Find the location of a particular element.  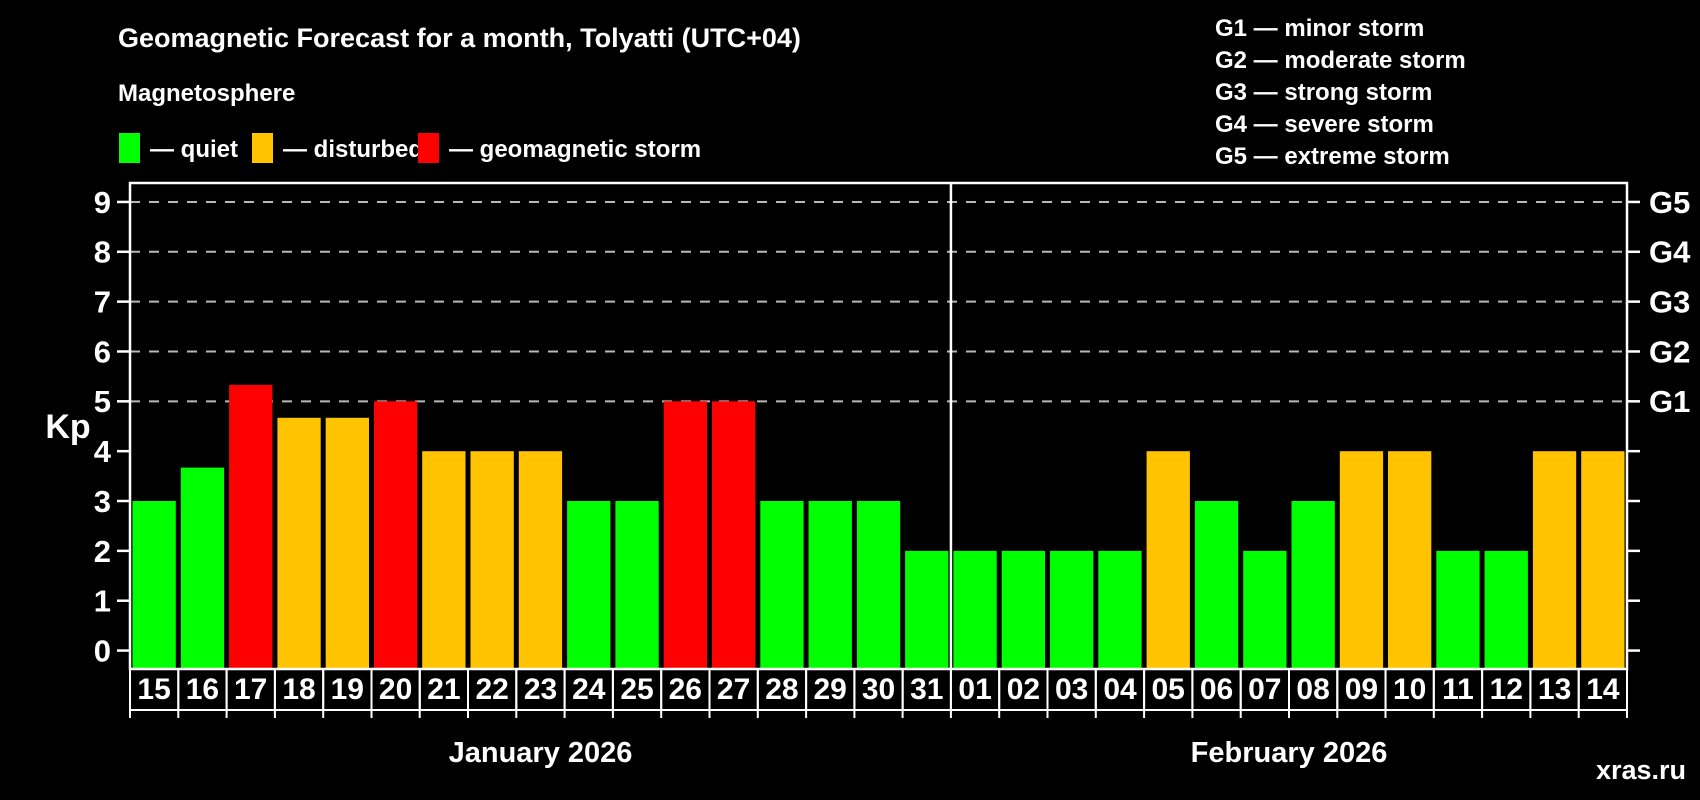

y-tick-label-4: 4 is located at coordinates (103, 451).